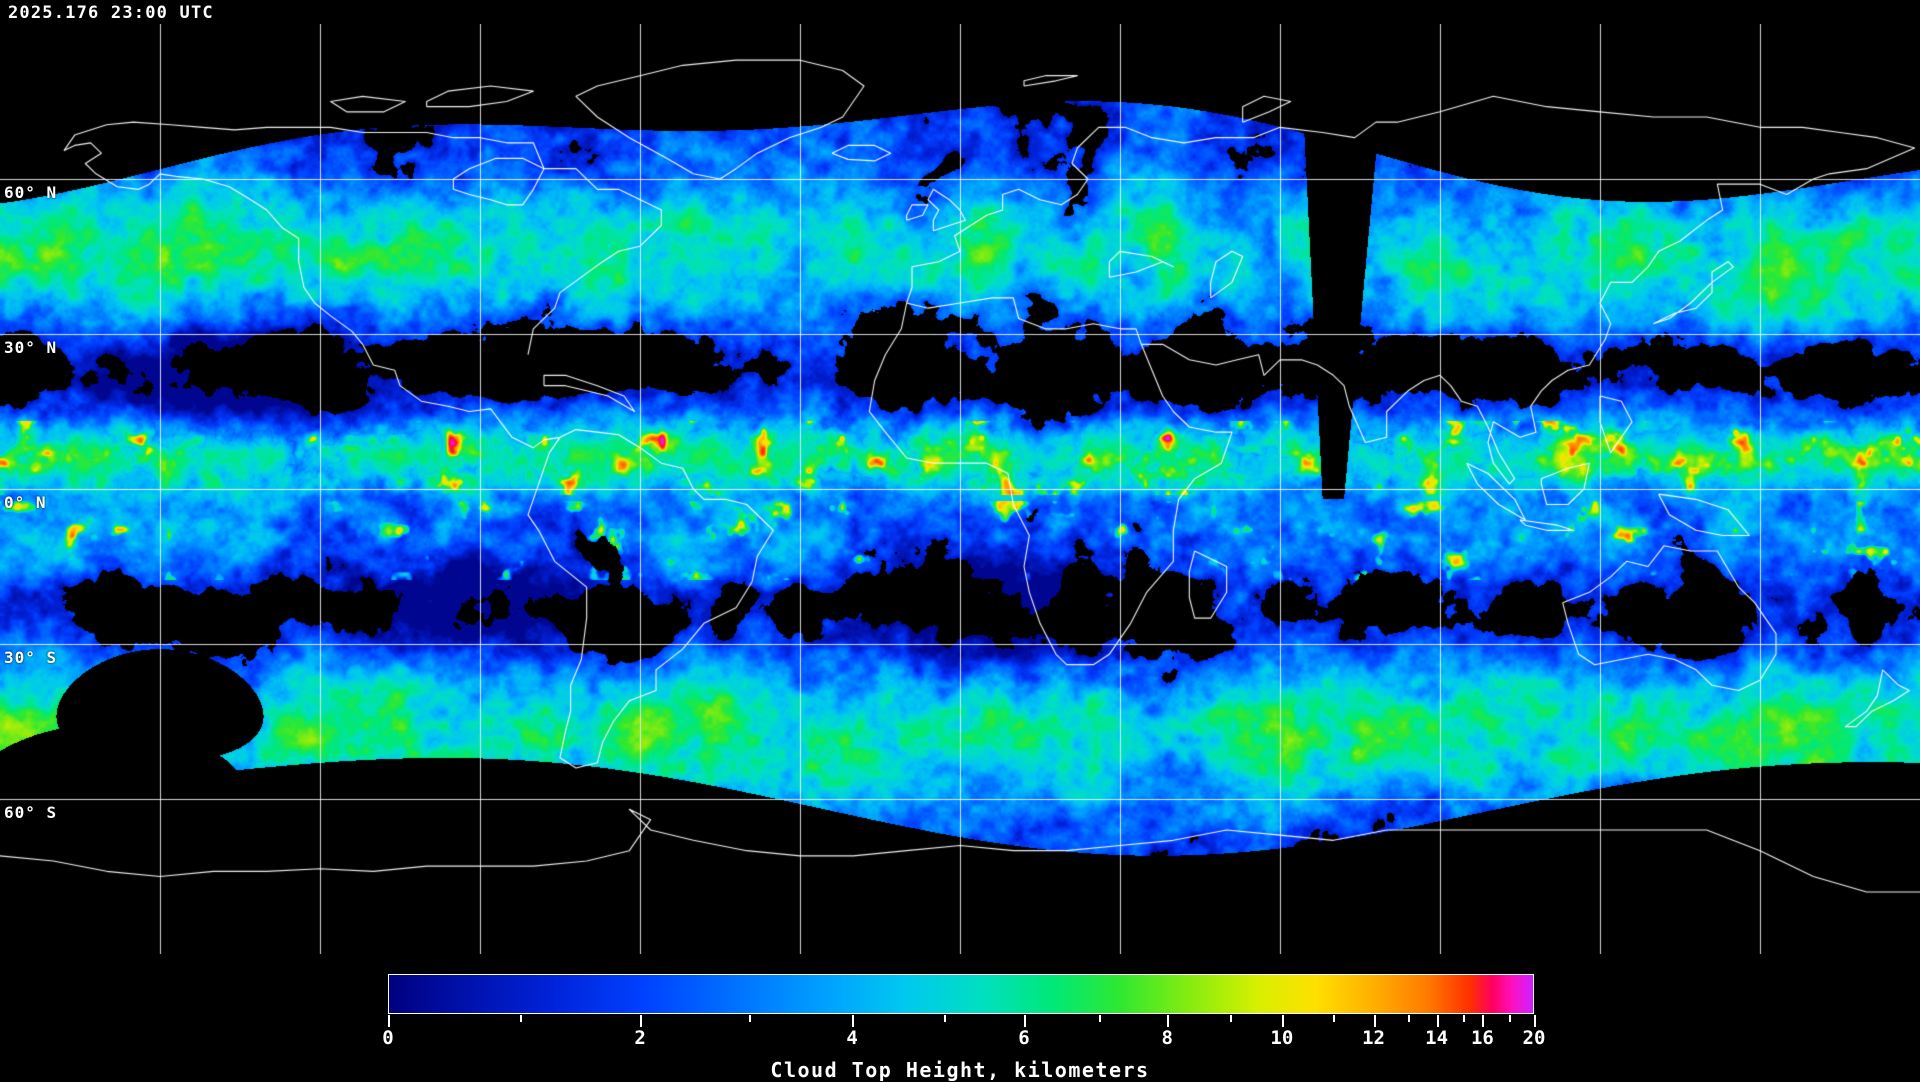 Image resolution: width=1920 pixels, height=1082 pixels. I want to click on colorbar-tick-label: 20, so click(1534, 1038).